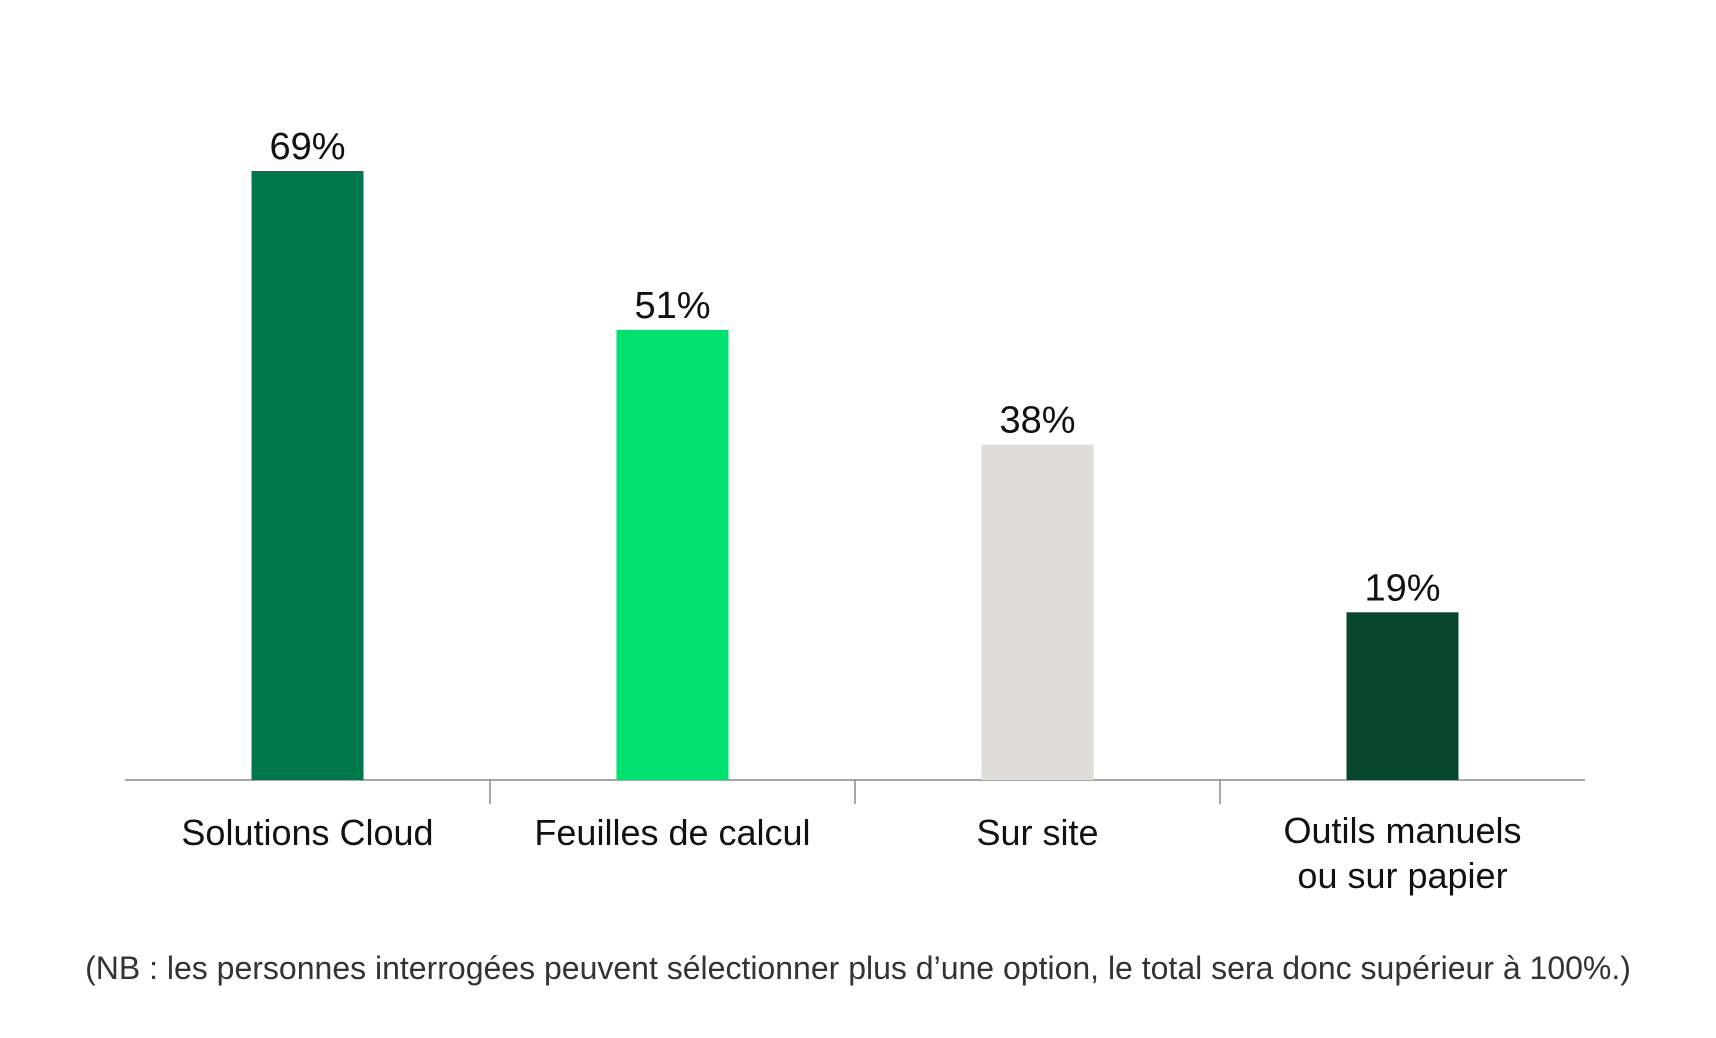 The image size is (1716, 1038). I want to click on bar-value-label: 38%, so click(1037, 421).